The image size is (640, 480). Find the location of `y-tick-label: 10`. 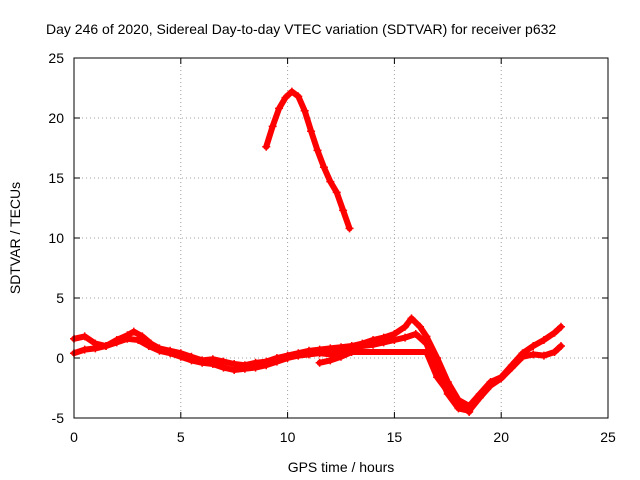

y-tick-label: 10 is located at coordinates (56, 238).